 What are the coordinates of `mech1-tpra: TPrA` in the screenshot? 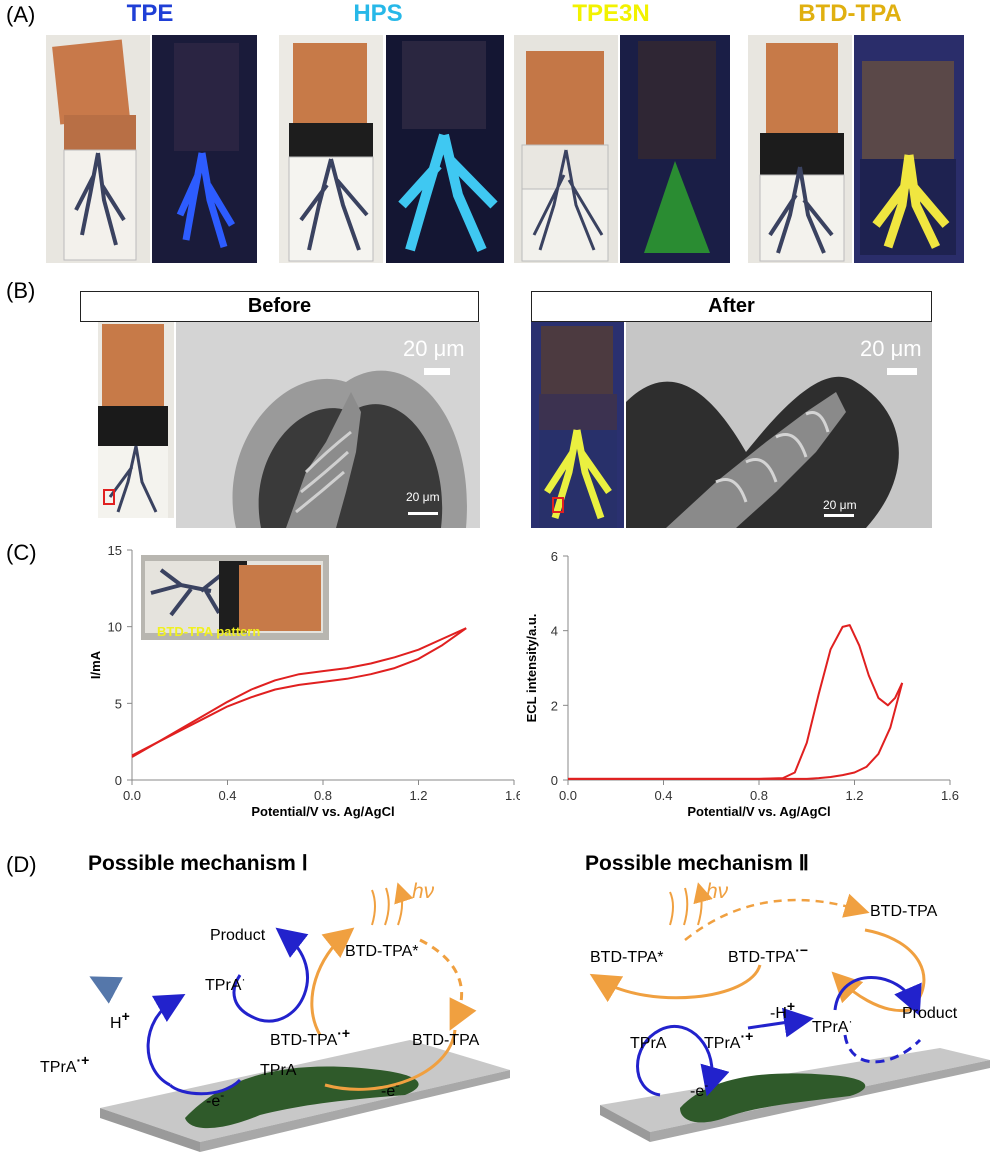 It's located at (278, 1070).